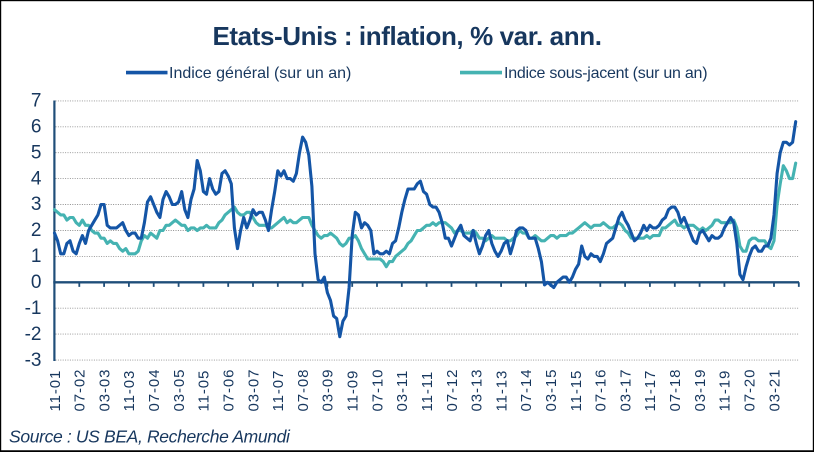  I want to click on svg-text: 11-03, so click(129, 391).